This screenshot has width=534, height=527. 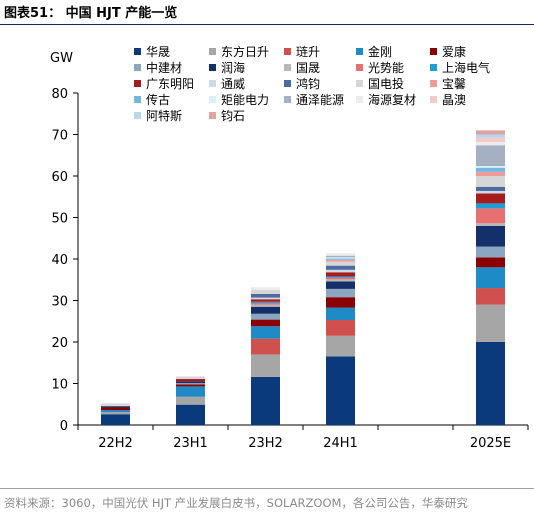 What do you see at coordinates (59, 302) in the screenshot?
I see `y-tick-label: 30` at bounding box center [59, 302].